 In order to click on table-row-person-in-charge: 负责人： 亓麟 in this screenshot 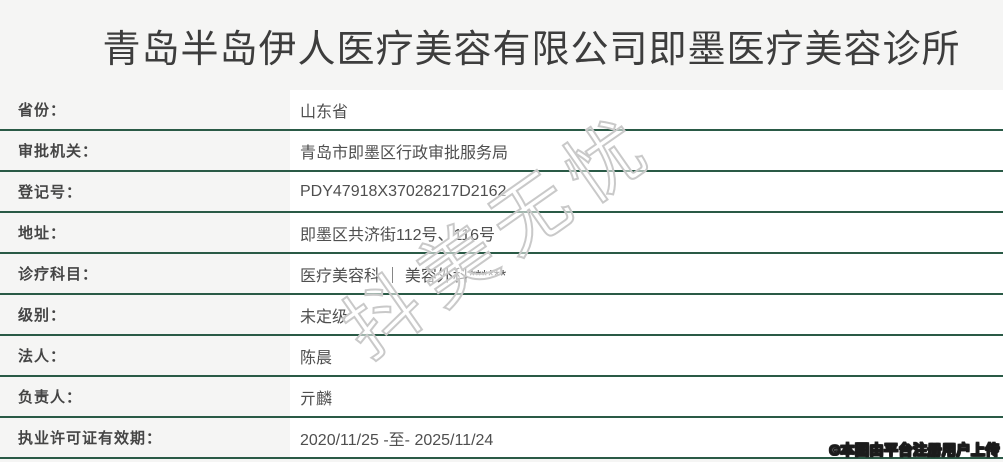, I will do `click(501, 397)`.